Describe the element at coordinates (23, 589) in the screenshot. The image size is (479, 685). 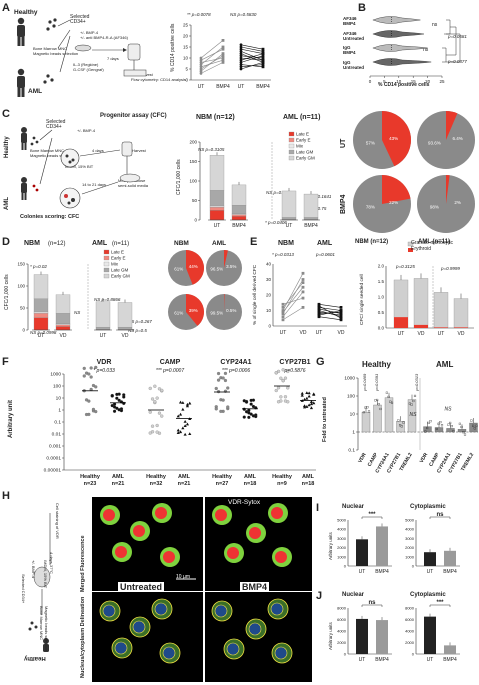
I see `h-side-6: Selected CD34+` at that location.